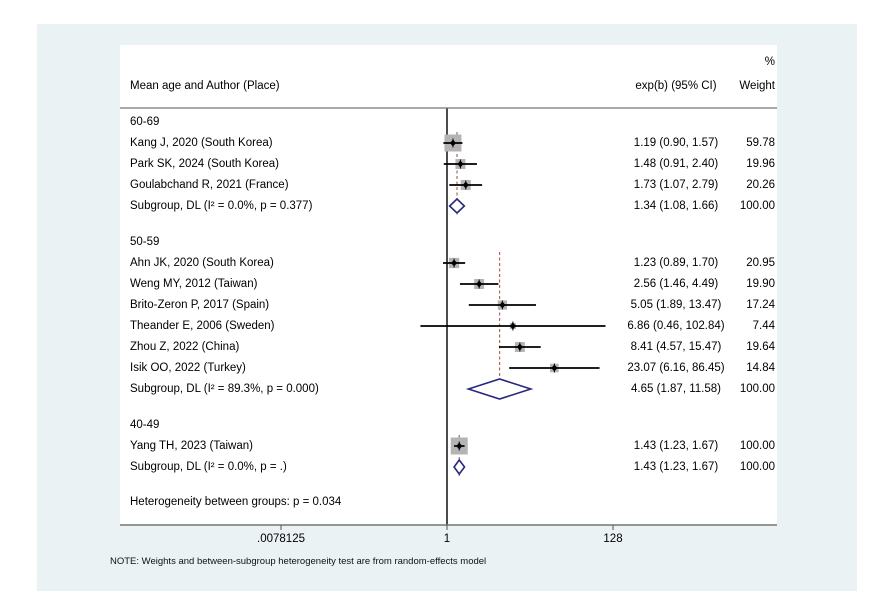 The height and width of the screenshot is (611, 886). Describe the element at coordinates (676, 284) in the screenshot. I see `effect-value: 2.56 (1.46, 4.49)` at that location.